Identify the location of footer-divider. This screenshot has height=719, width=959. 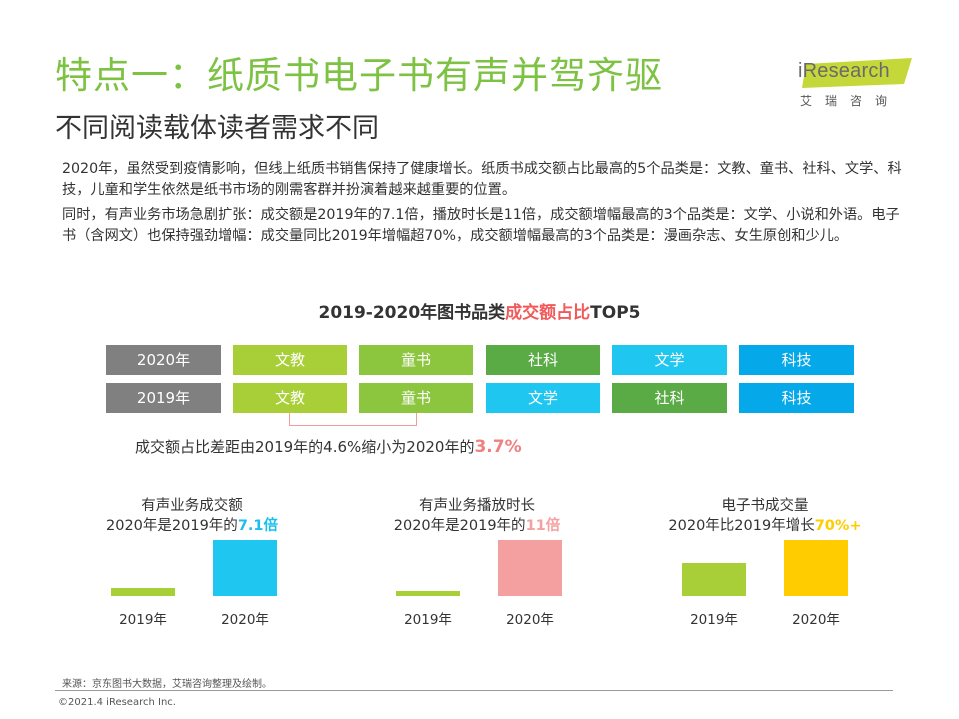
(474, 690).